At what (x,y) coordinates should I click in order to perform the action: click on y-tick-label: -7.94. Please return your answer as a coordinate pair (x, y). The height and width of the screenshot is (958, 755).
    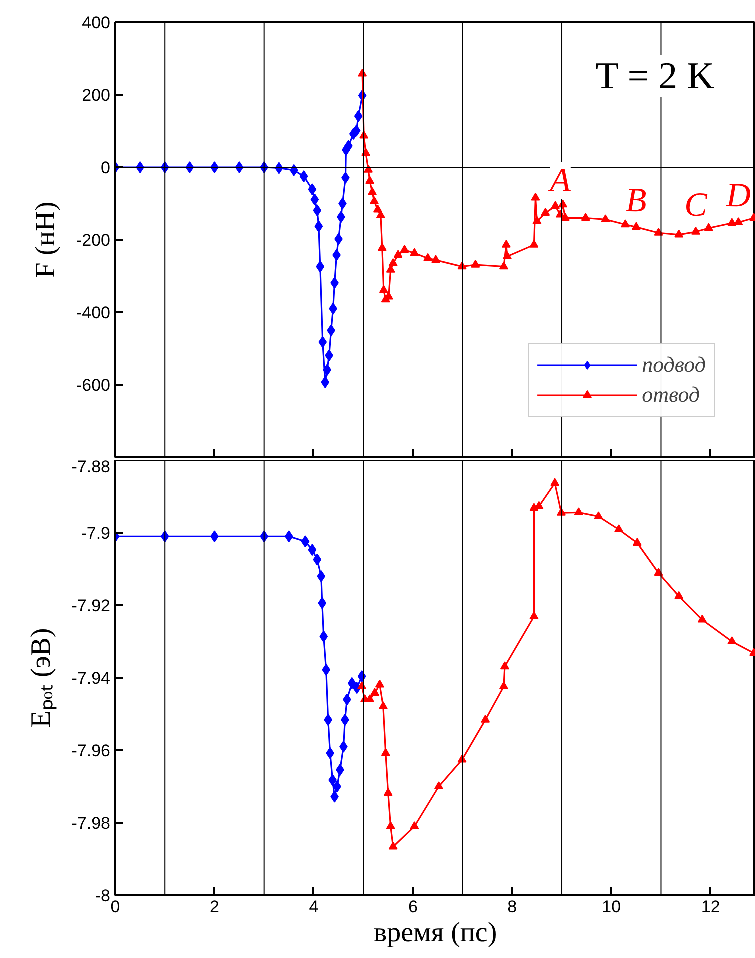
    Looking at the image, I should click on (91, 678).